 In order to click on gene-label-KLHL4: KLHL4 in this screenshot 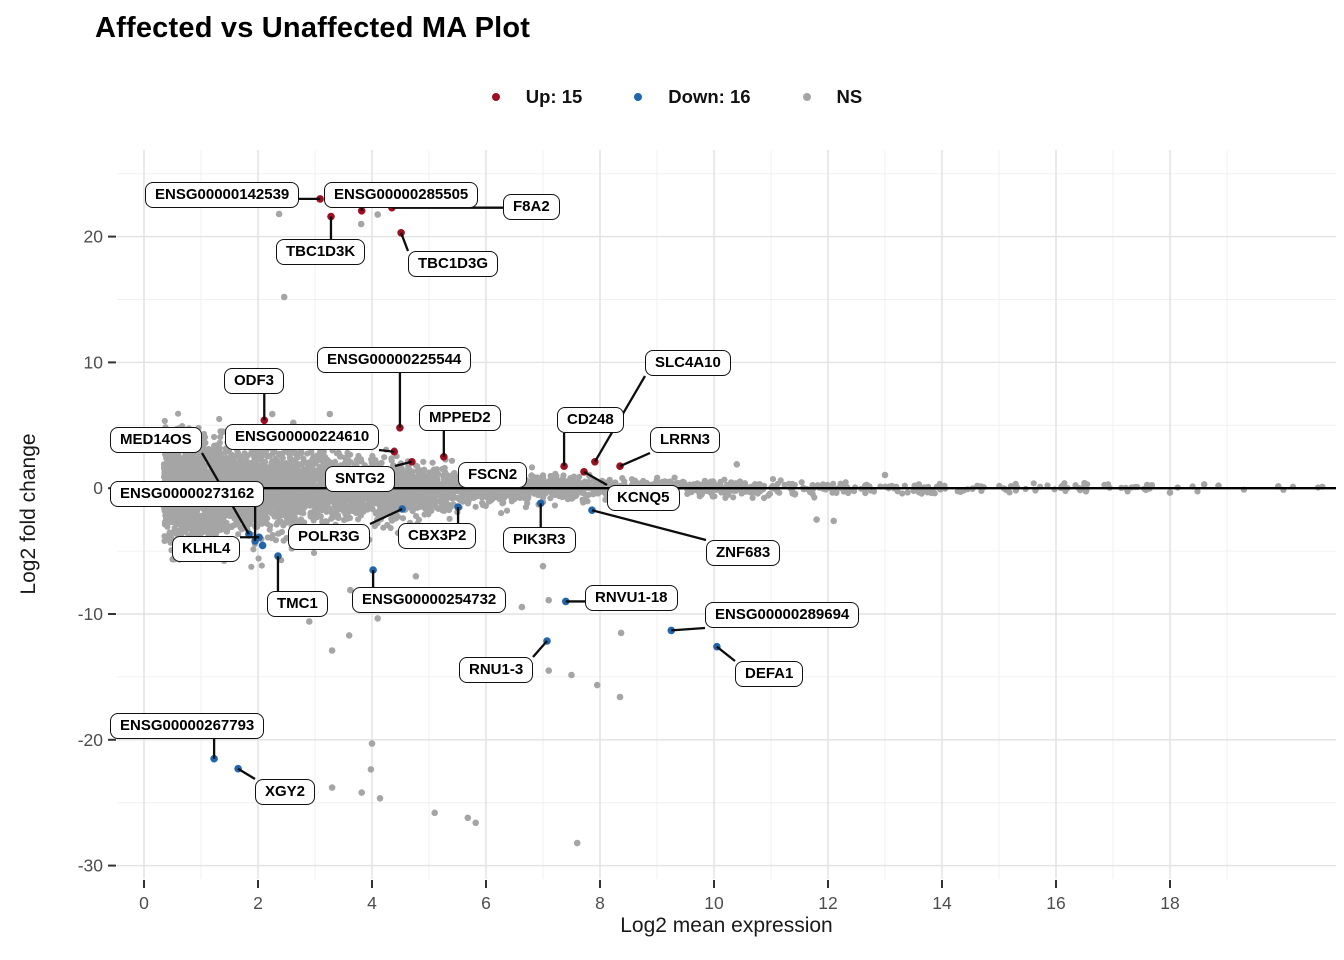, I will do `click(206, 549)`.